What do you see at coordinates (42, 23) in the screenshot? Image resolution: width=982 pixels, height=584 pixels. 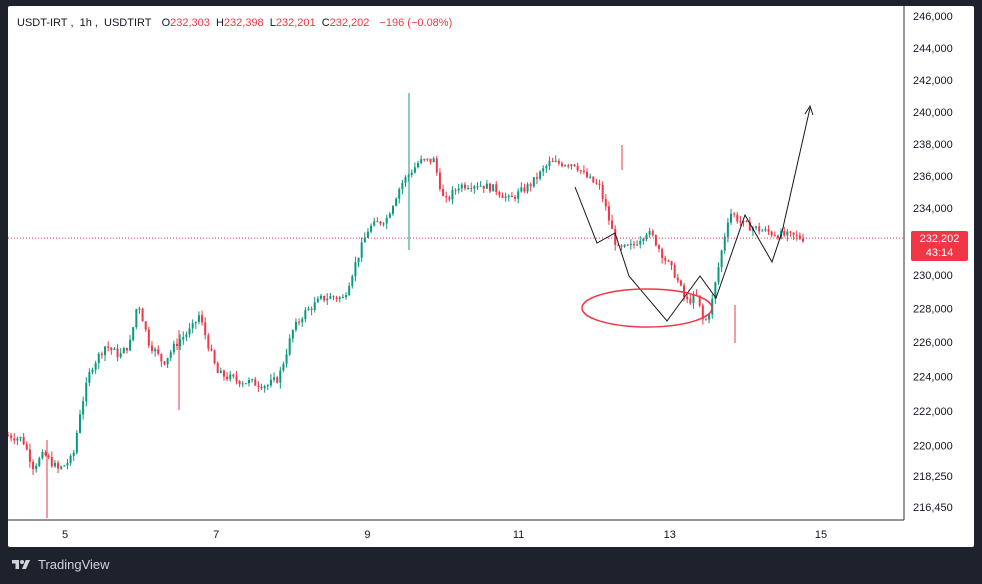 I see `symbol-label: USDT-IRT` at bounding box center [42, 23].